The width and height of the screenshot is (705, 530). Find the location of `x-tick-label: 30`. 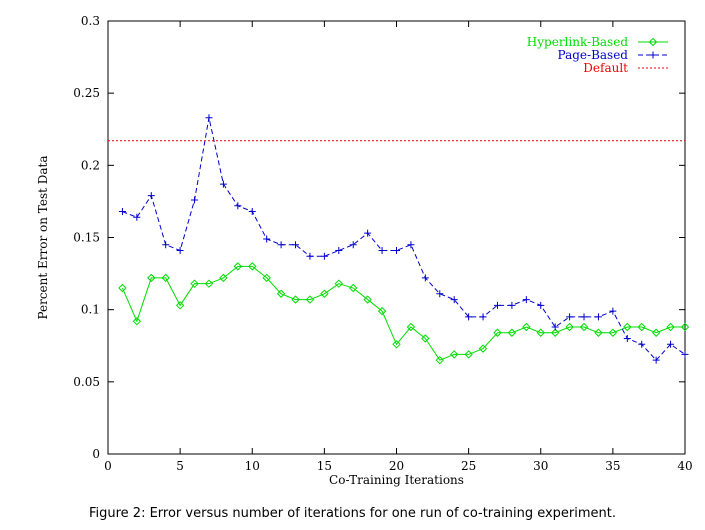

x-tick-label: 30 is located at coordinates (540, 466).